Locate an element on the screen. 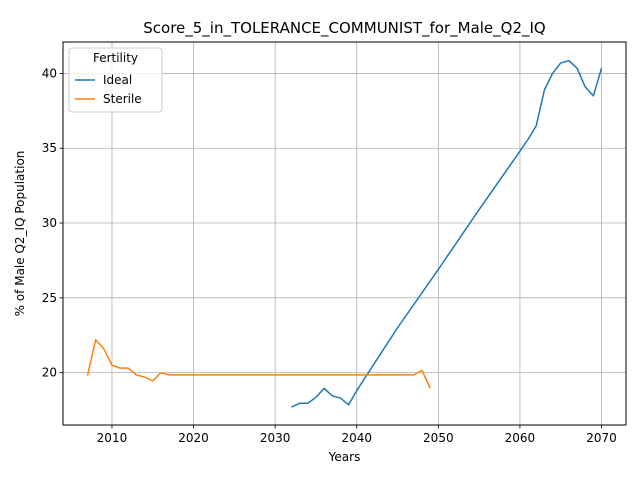 This screenshot has height=480, width=640. legend: Fertility Ideal Sterile is located at coordinates (115, 80).